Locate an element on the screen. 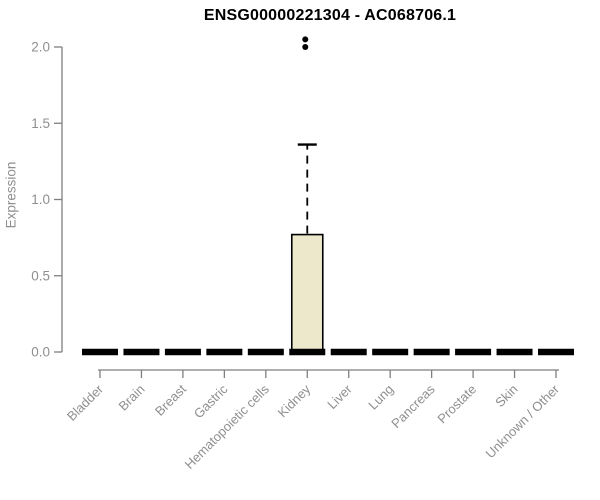  y-tick-label: 1.0 is located at coordinates (40, 199).